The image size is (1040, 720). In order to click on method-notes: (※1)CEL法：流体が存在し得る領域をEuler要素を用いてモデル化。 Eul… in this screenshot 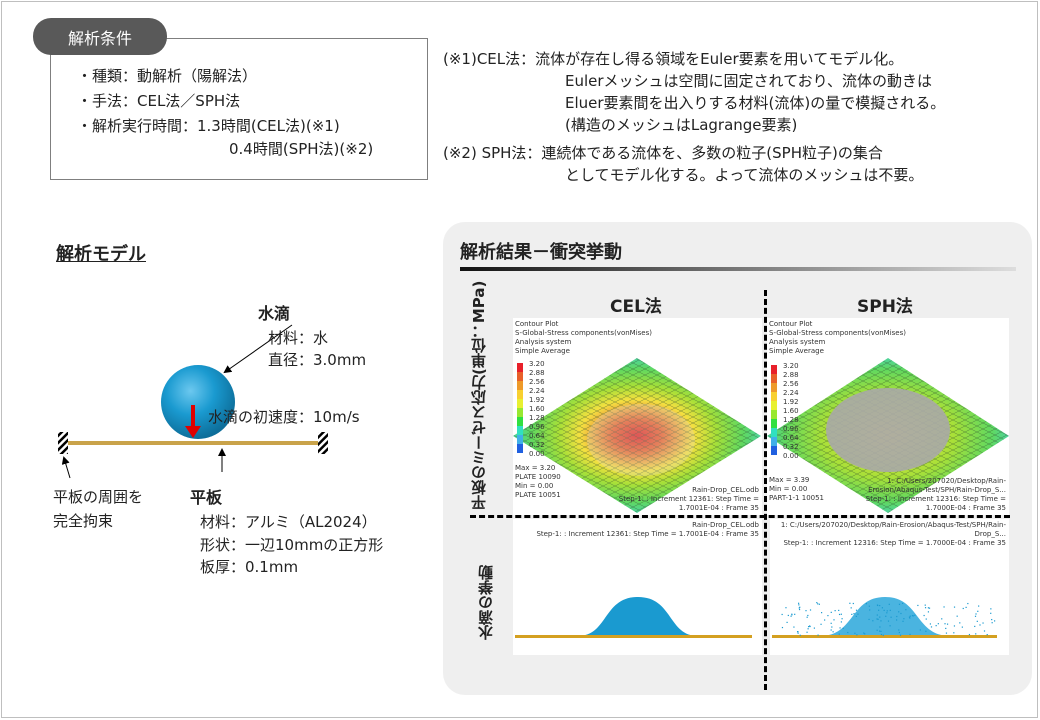, I will do `click(694, 117)`.